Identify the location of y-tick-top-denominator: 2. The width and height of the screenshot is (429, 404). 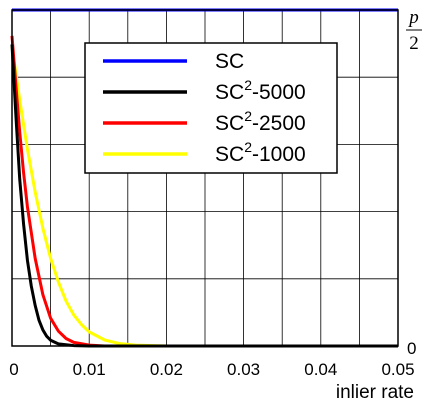
(414, 43).